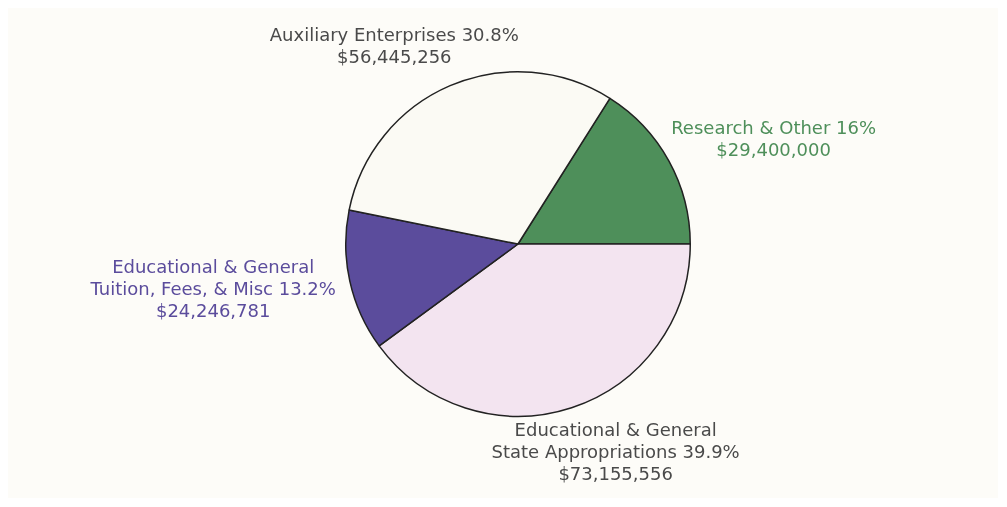  What do you see at coordinates (213, 310) in the screenshot?
I see `data-label: $24,246,781` at bounding box center [213, 310].